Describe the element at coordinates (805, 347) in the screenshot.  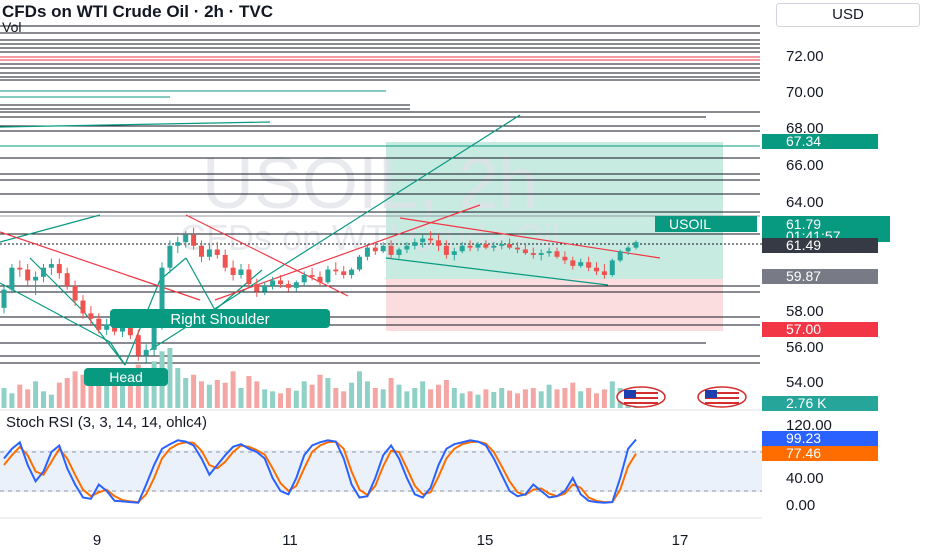
I see `y-tick-label: 56.00` at that location.